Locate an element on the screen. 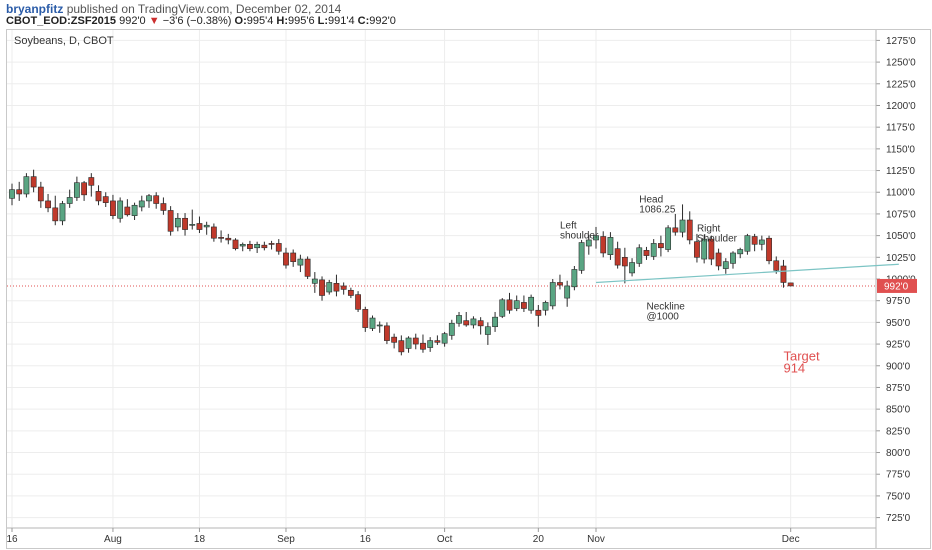 The image size is (932, 550). y-tick-label: 950'0 is located at coordinates (898, 323).